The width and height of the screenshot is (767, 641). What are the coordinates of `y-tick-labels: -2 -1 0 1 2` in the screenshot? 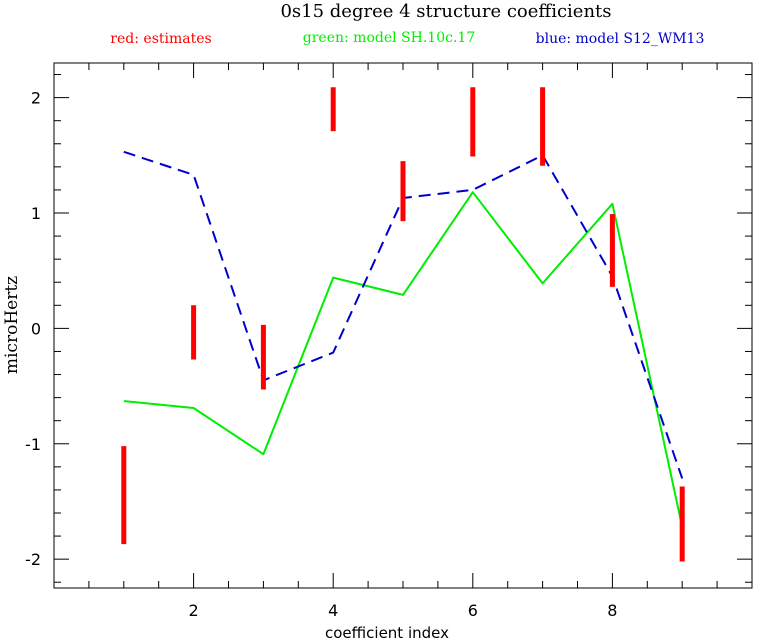 It's located at (33, 329).